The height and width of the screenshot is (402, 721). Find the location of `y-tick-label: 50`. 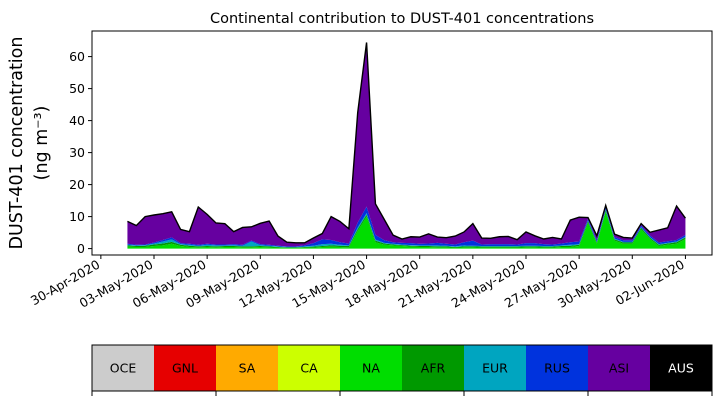

y-tick-label: 50 is located at coordinates (77, 88).